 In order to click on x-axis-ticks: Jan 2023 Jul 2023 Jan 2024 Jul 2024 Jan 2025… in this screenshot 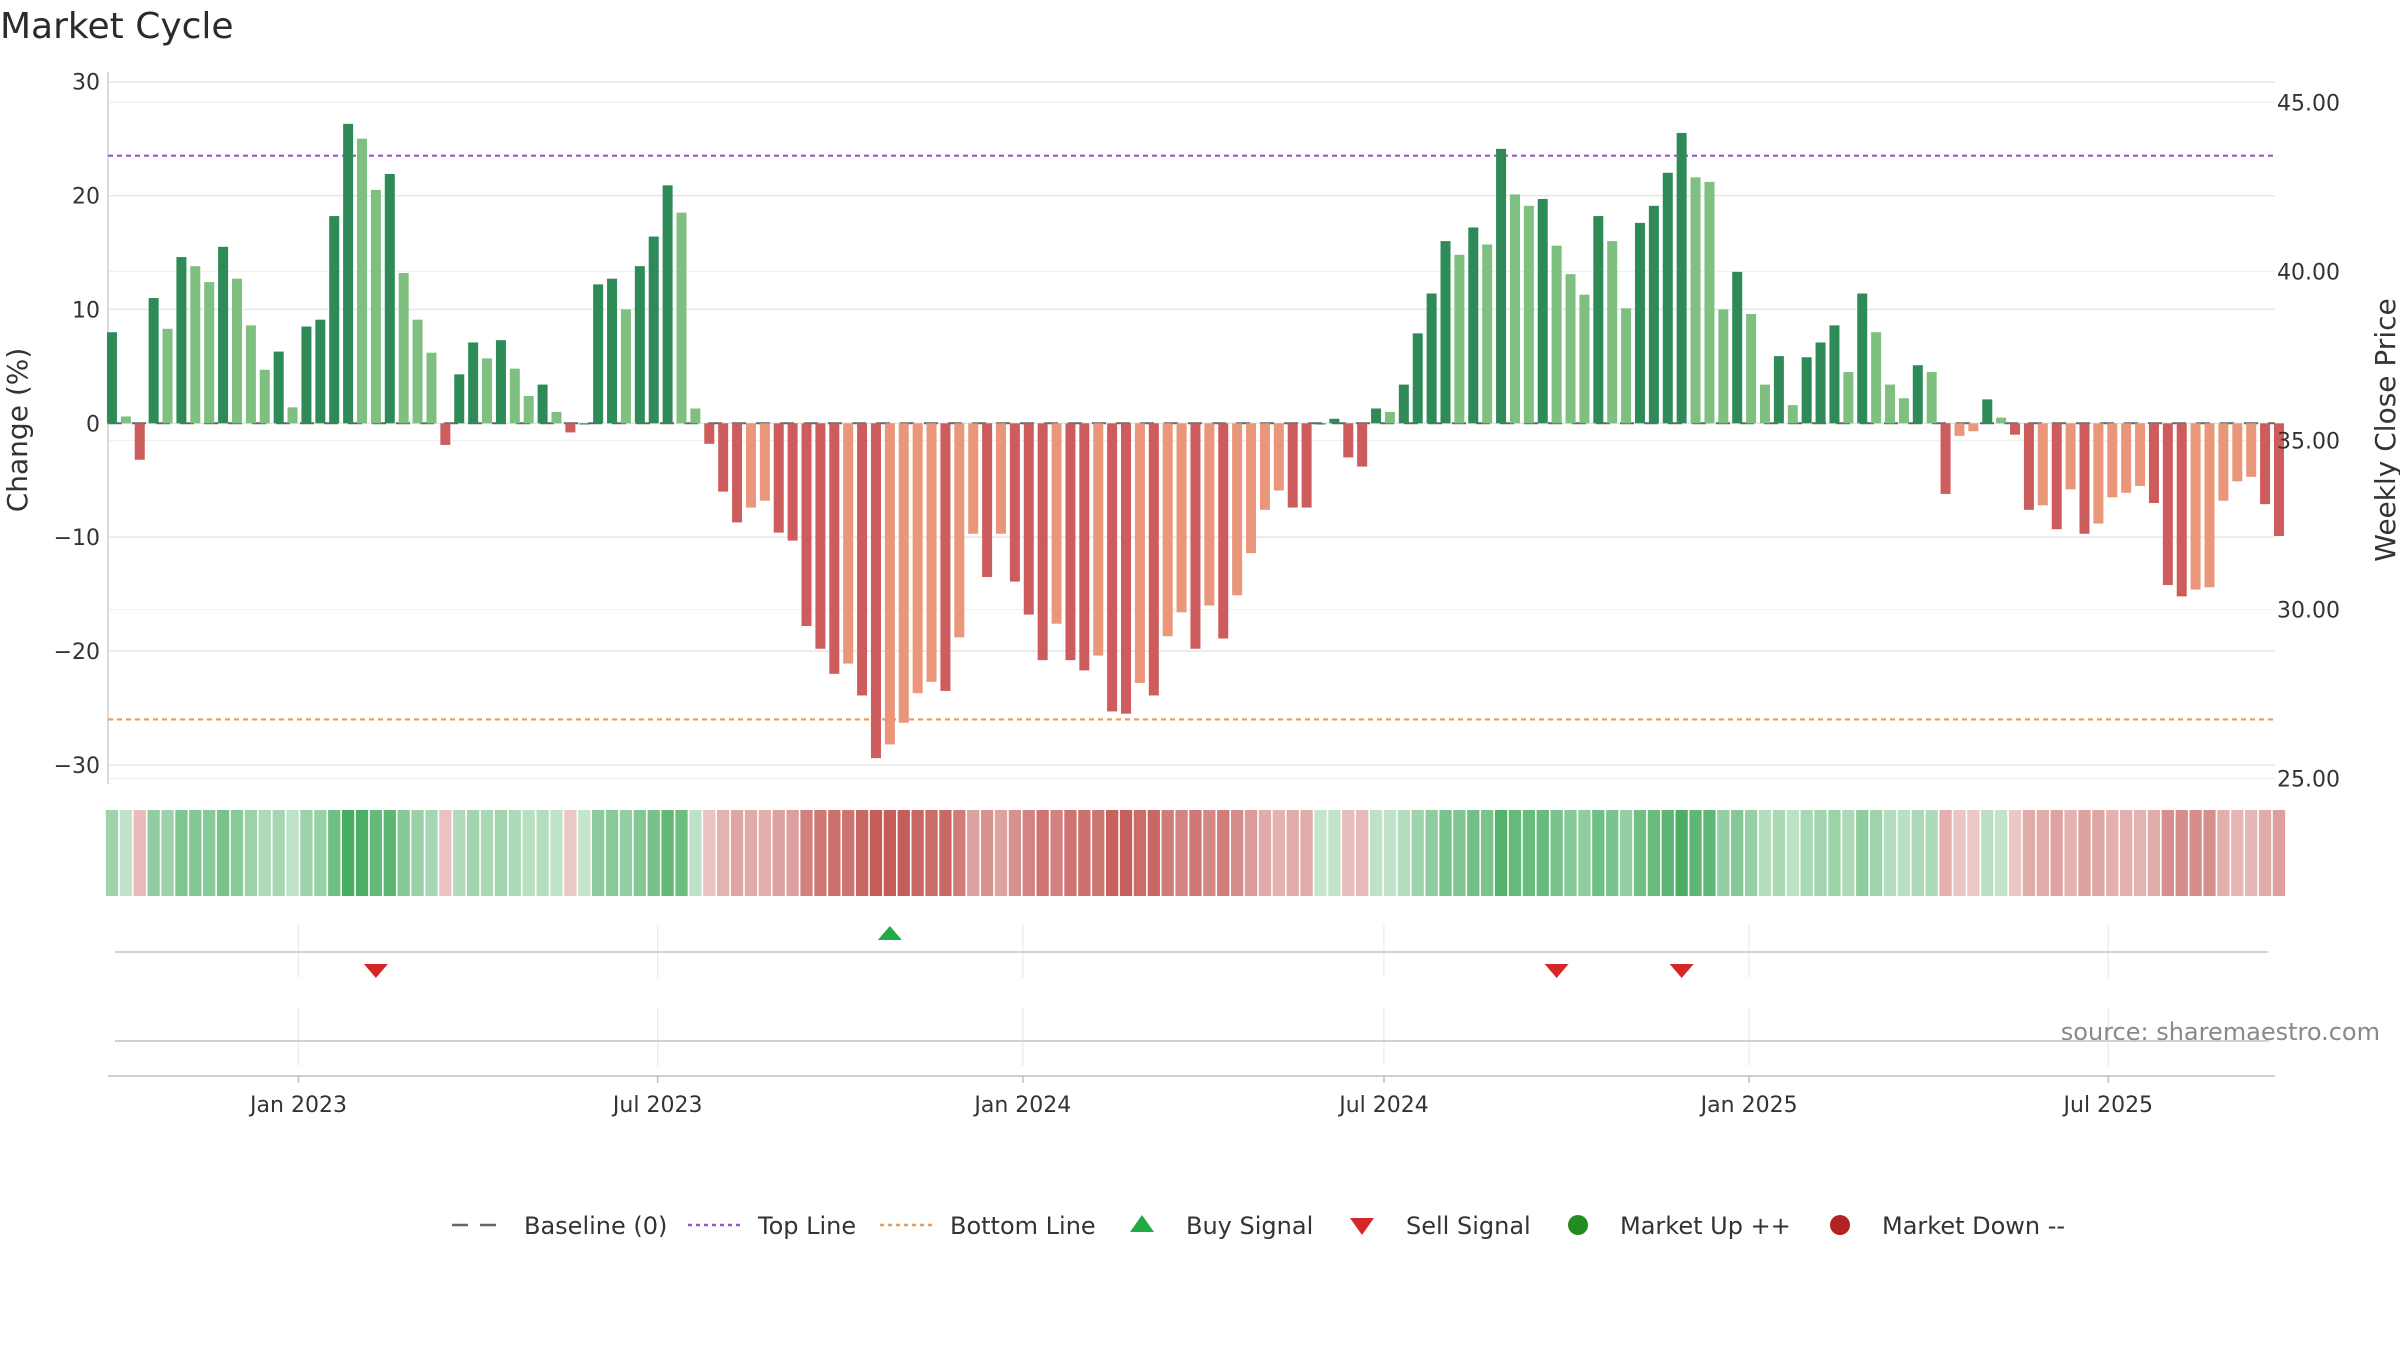, I will do `click(1200, 1097)`.